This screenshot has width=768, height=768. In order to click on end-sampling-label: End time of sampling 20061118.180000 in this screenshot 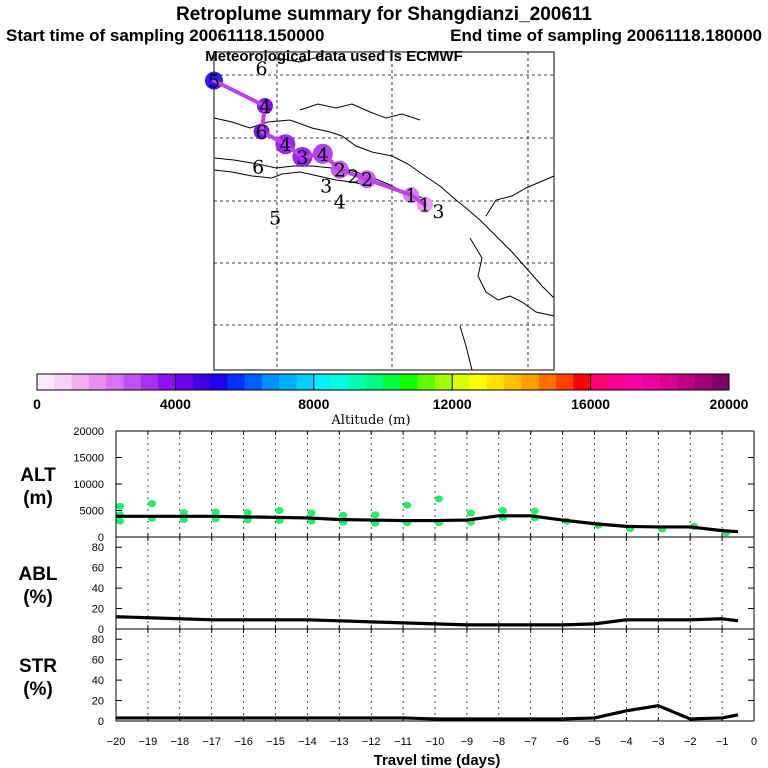, I will do `click(606, 35)`.